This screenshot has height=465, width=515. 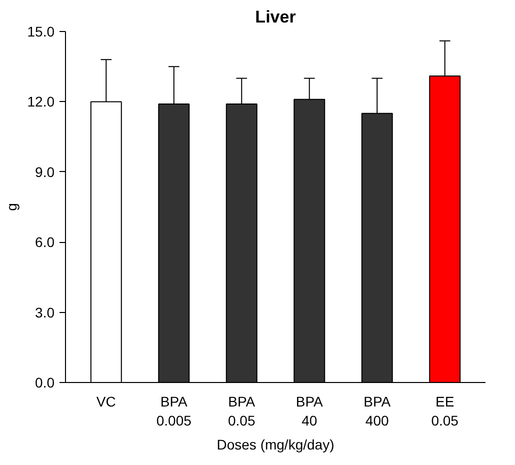 What do you see at coordinates (45, 242) in the screenshot?
I see `y-tick-label: 6.0` at bounding box center [45, 242].